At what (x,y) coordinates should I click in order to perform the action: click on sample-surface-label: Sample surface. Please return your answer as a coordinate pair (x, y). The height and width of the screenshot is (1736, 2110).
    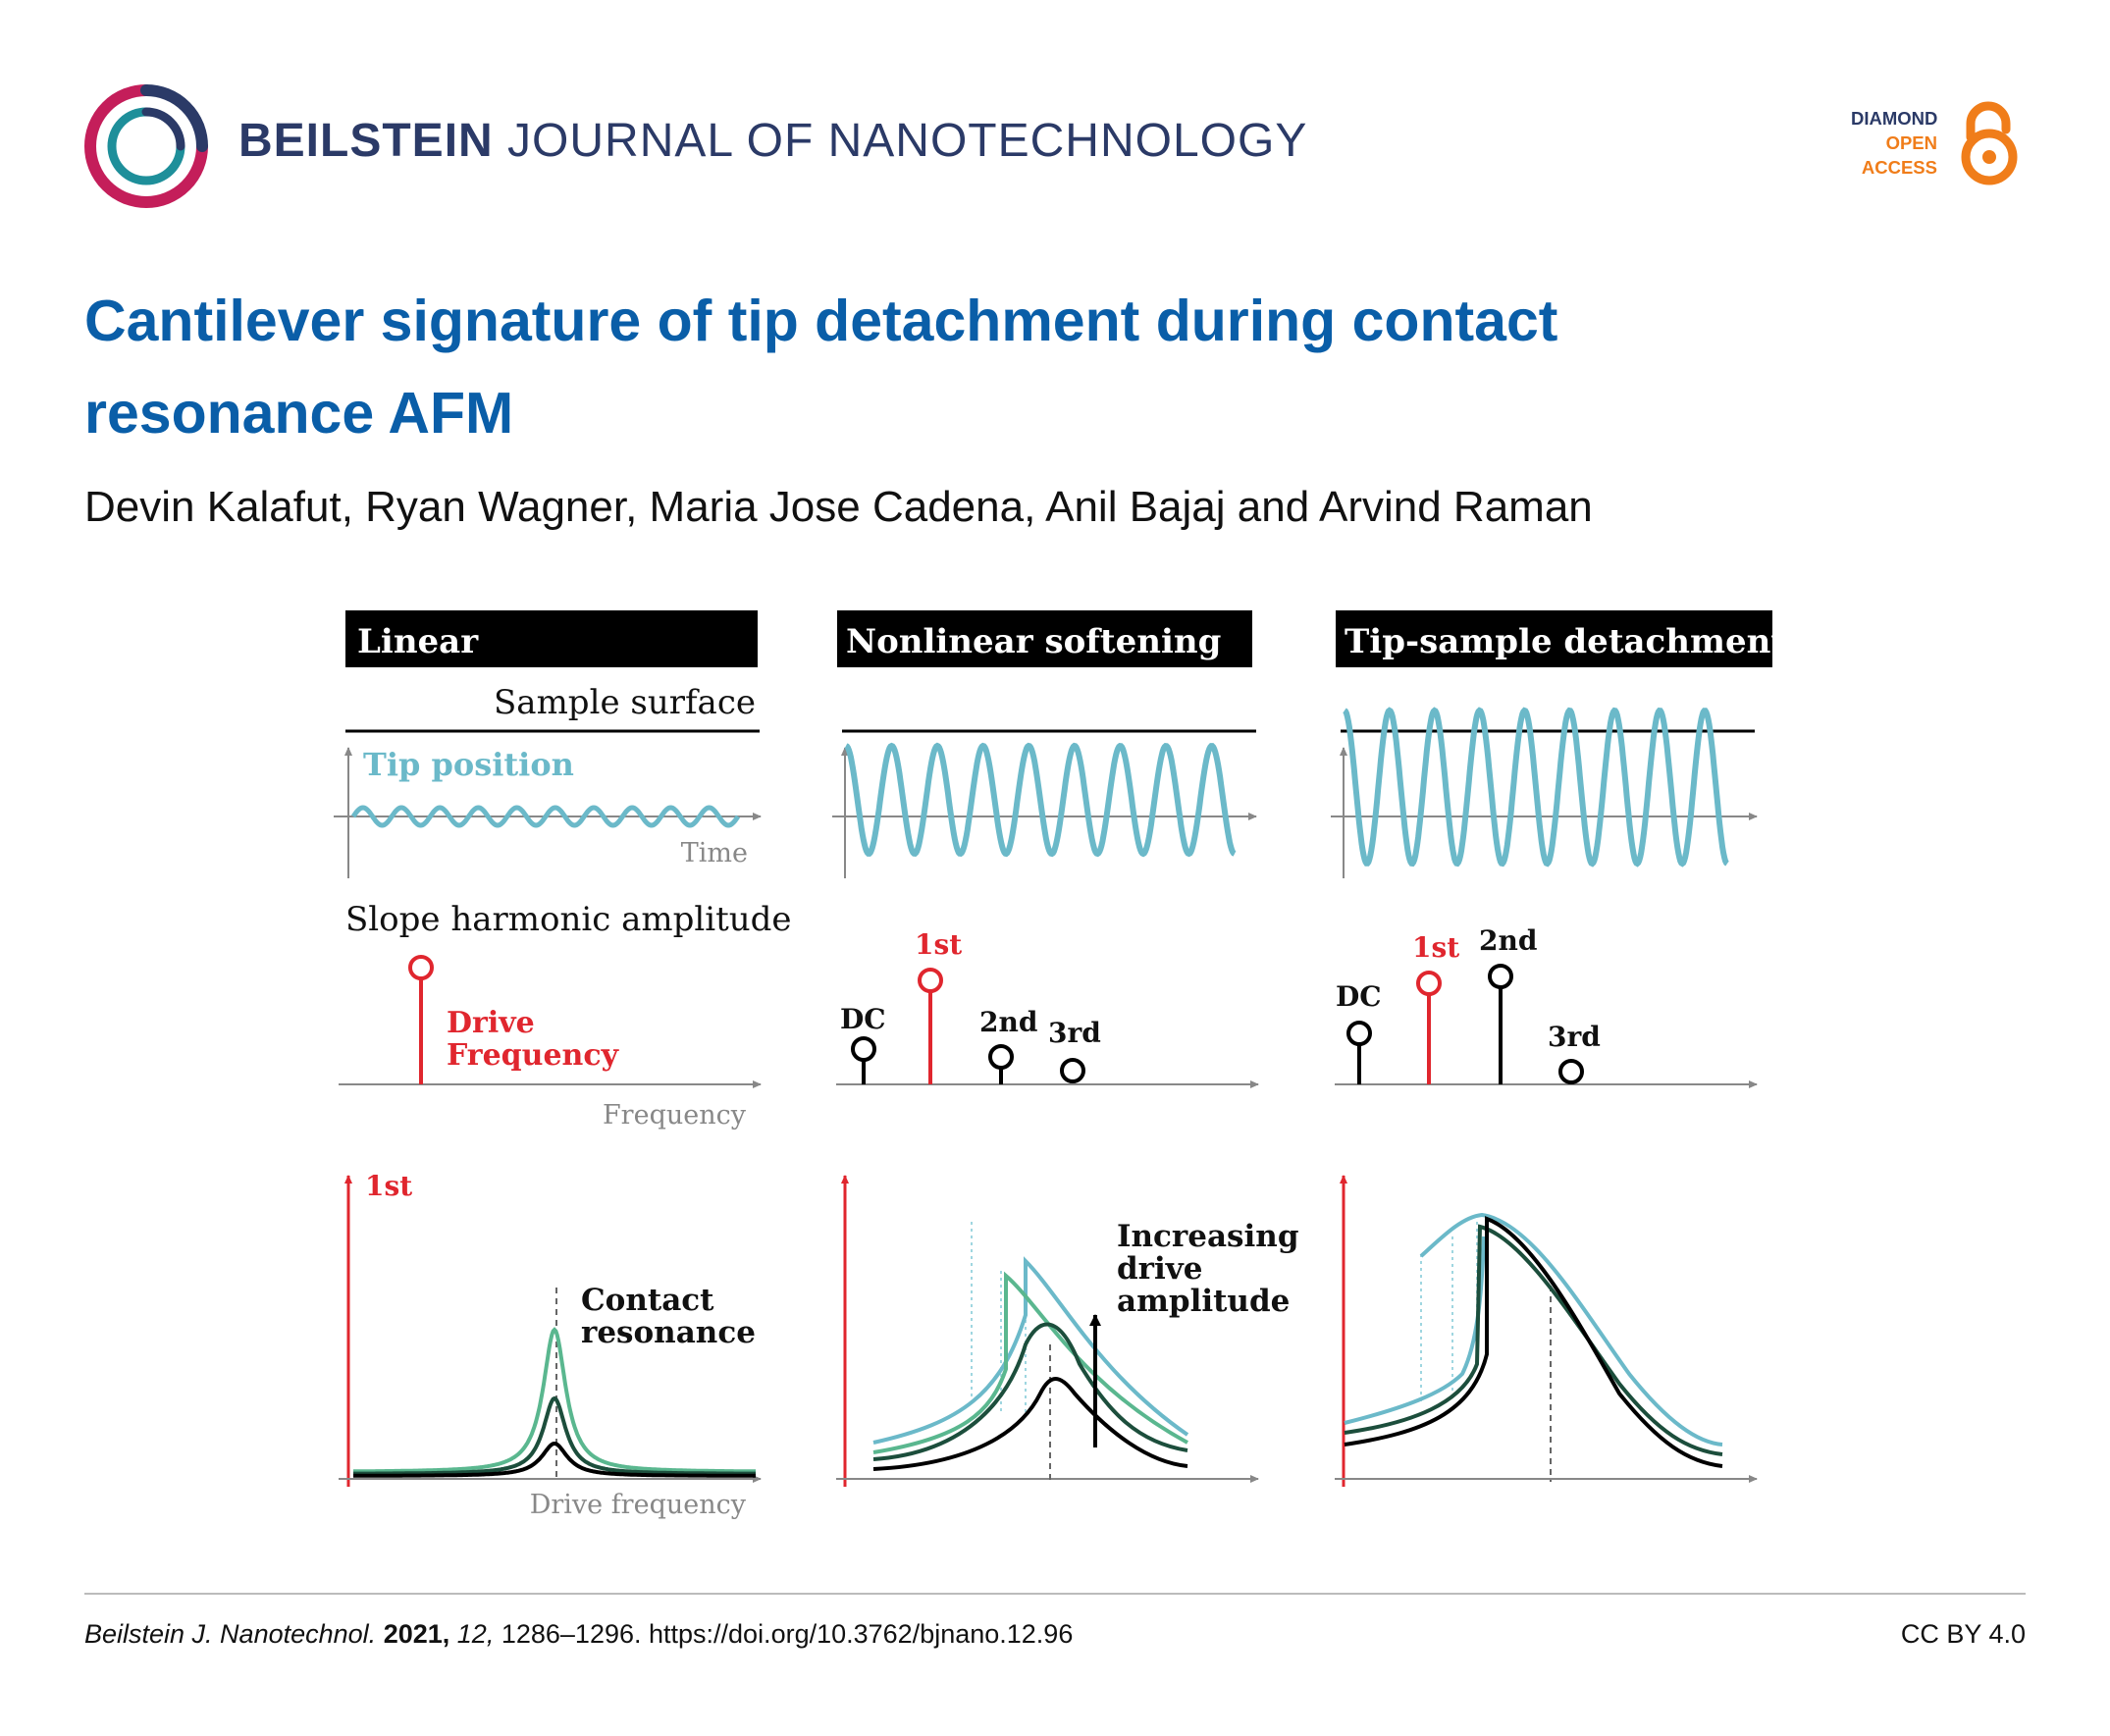
    Looking at the image, I should click on (625, 702).